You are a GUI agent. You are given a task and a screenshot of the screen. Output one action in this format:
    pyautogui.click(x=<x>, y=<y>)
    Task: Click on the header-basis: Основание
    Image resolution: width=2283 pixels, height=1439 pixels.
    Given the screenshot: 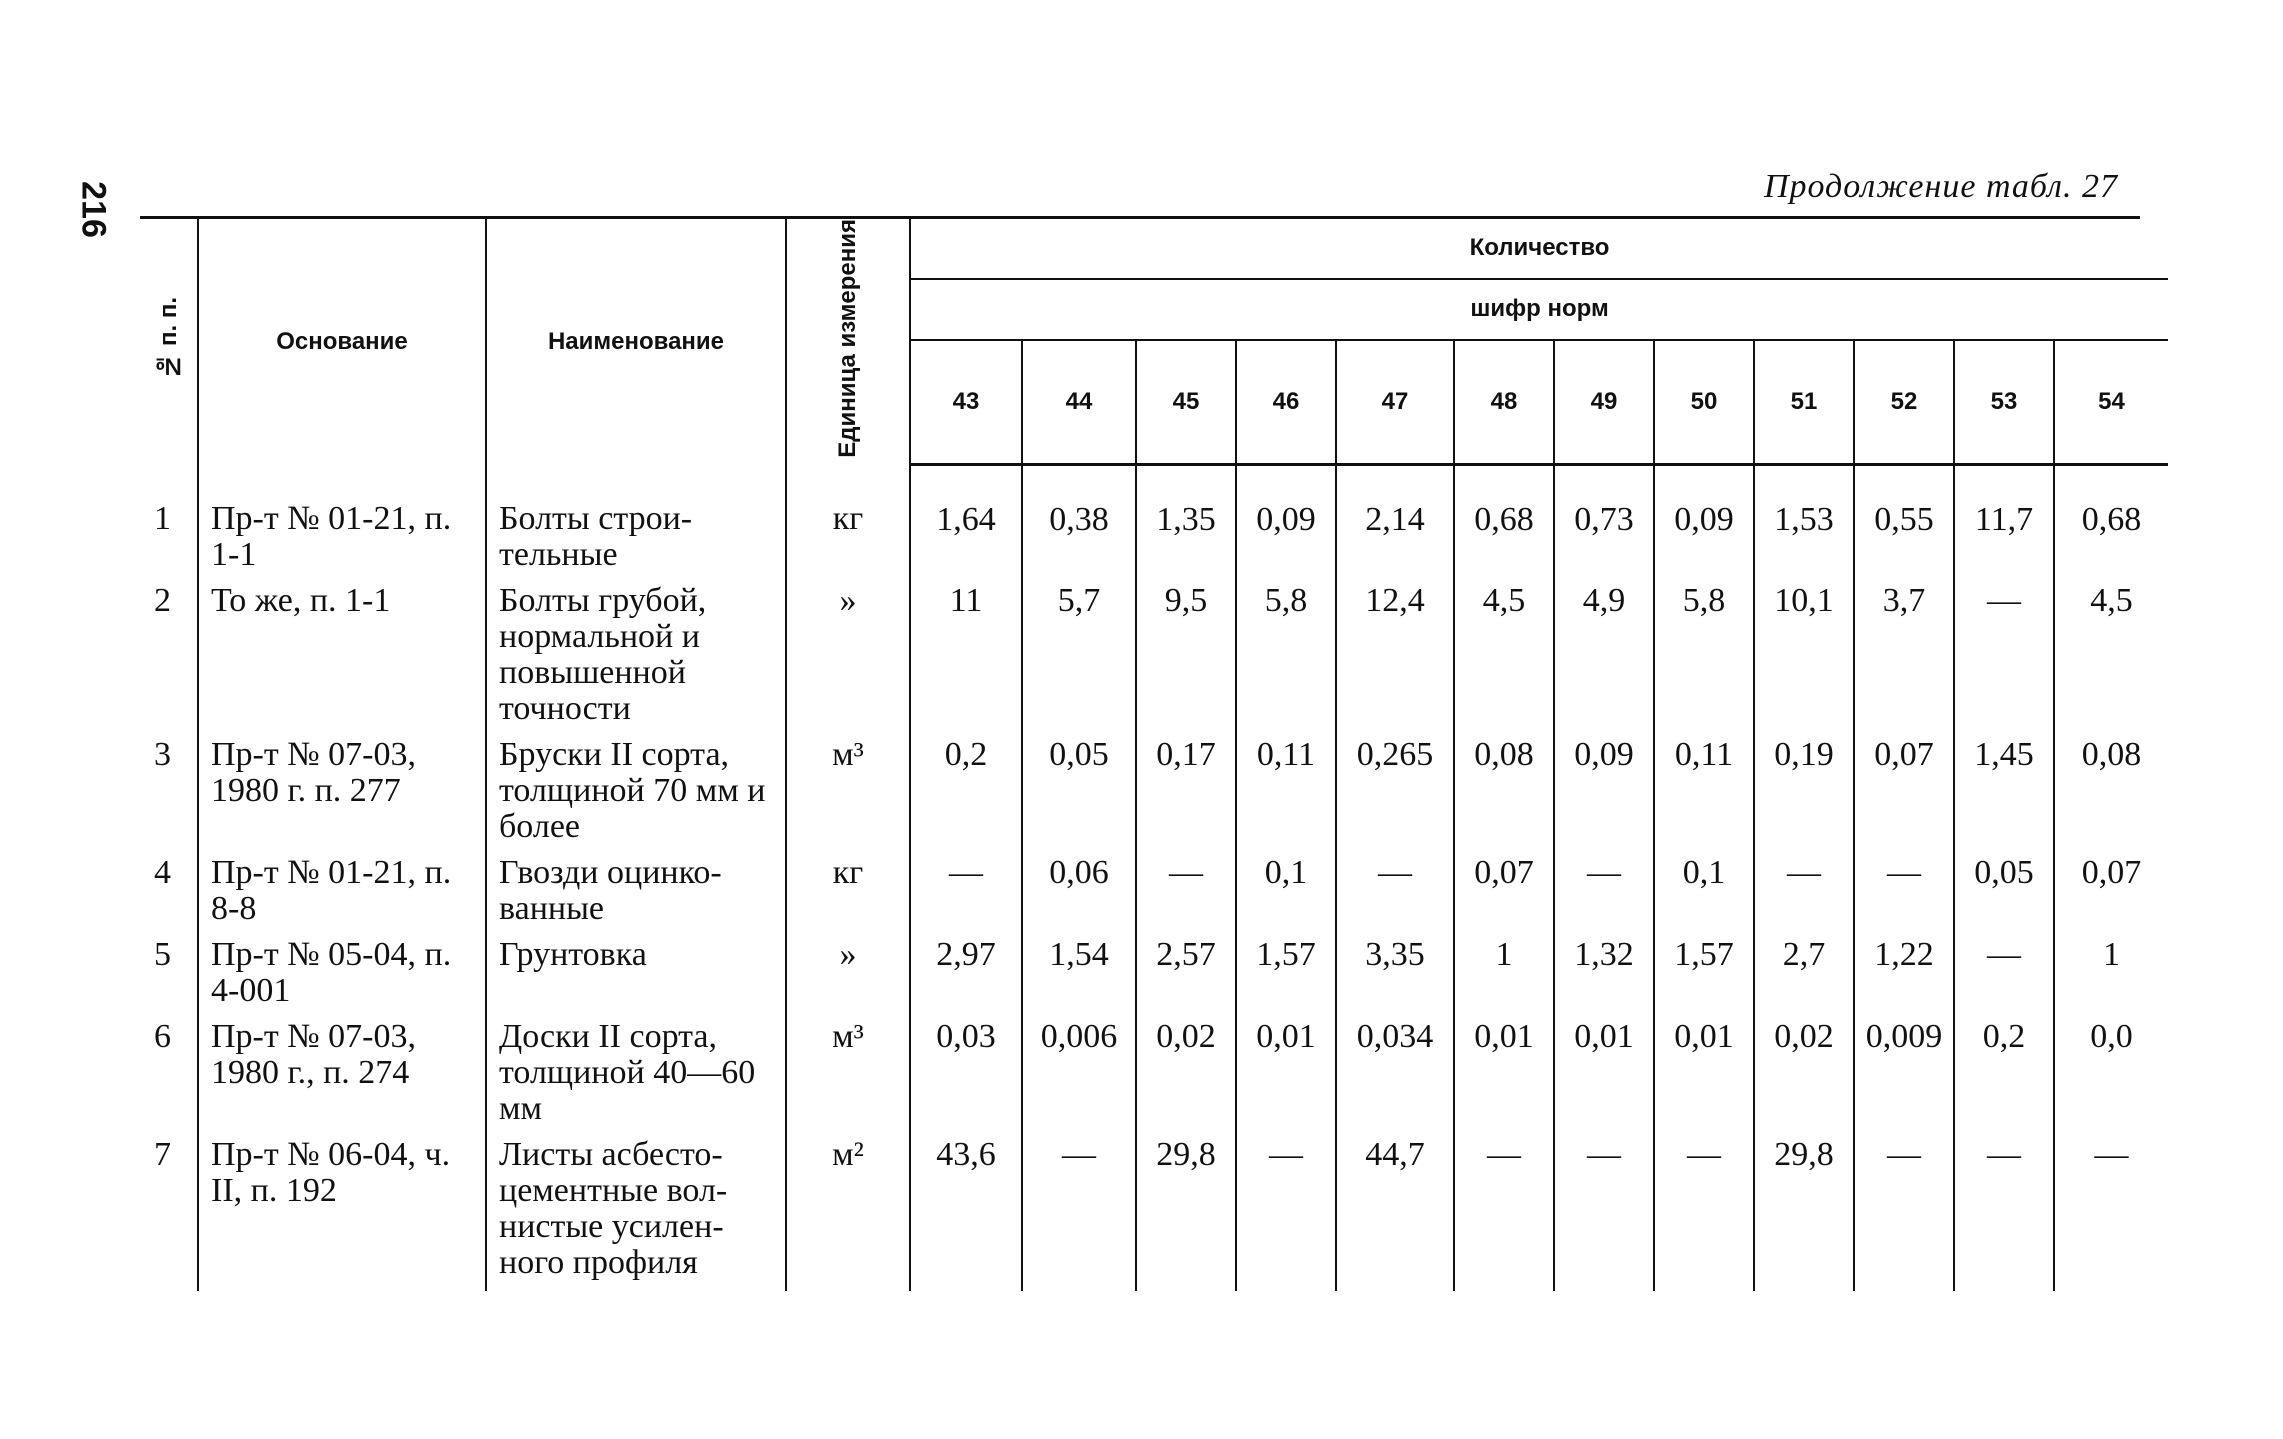 What is the action you would take?
    pyautogui.click(x=341, y=342)
    